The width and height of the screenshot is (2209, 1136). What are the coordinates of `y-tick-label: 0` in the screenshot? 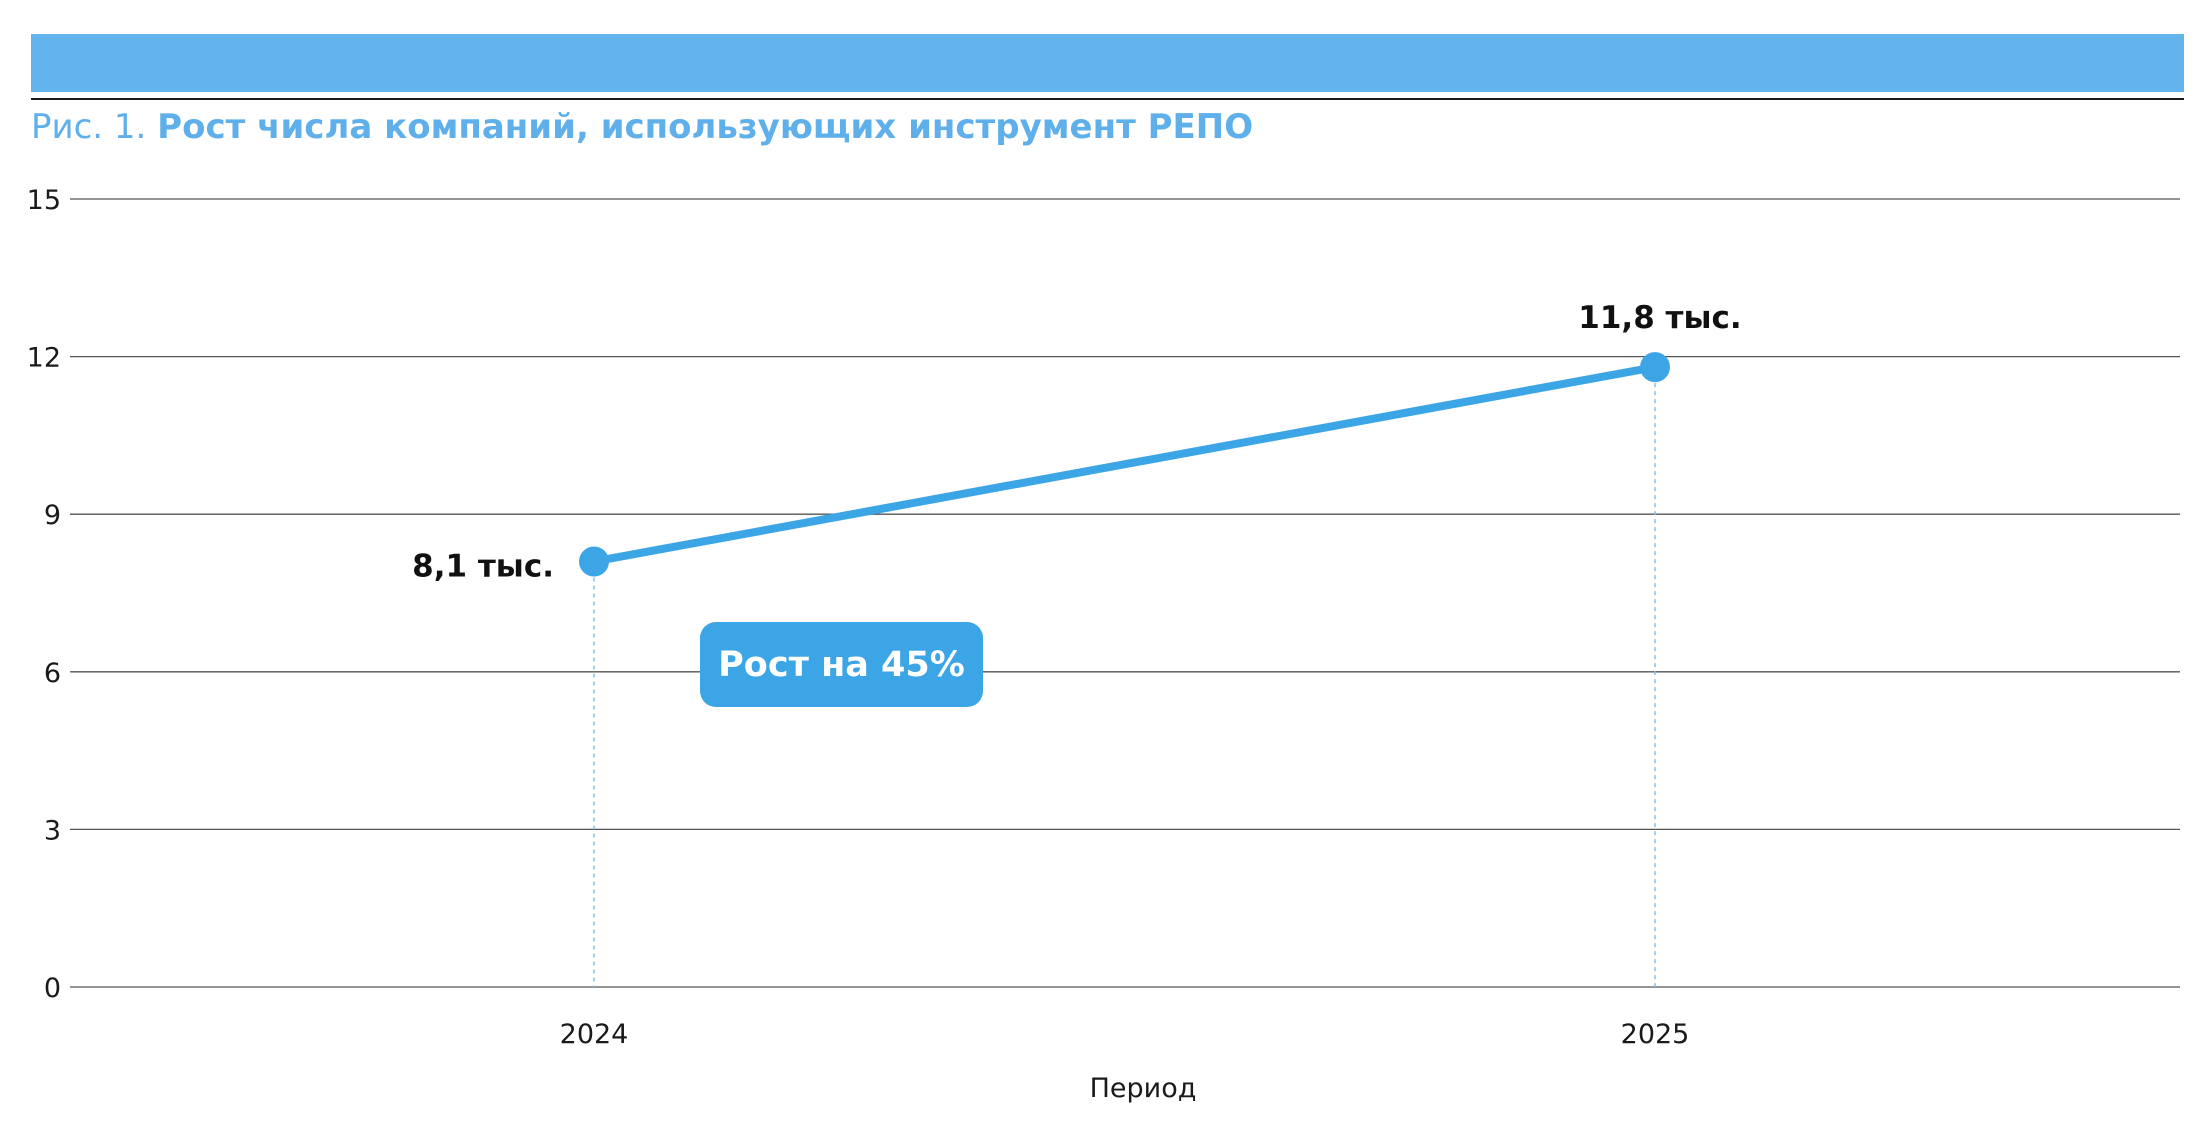 It's located at (52, 988).